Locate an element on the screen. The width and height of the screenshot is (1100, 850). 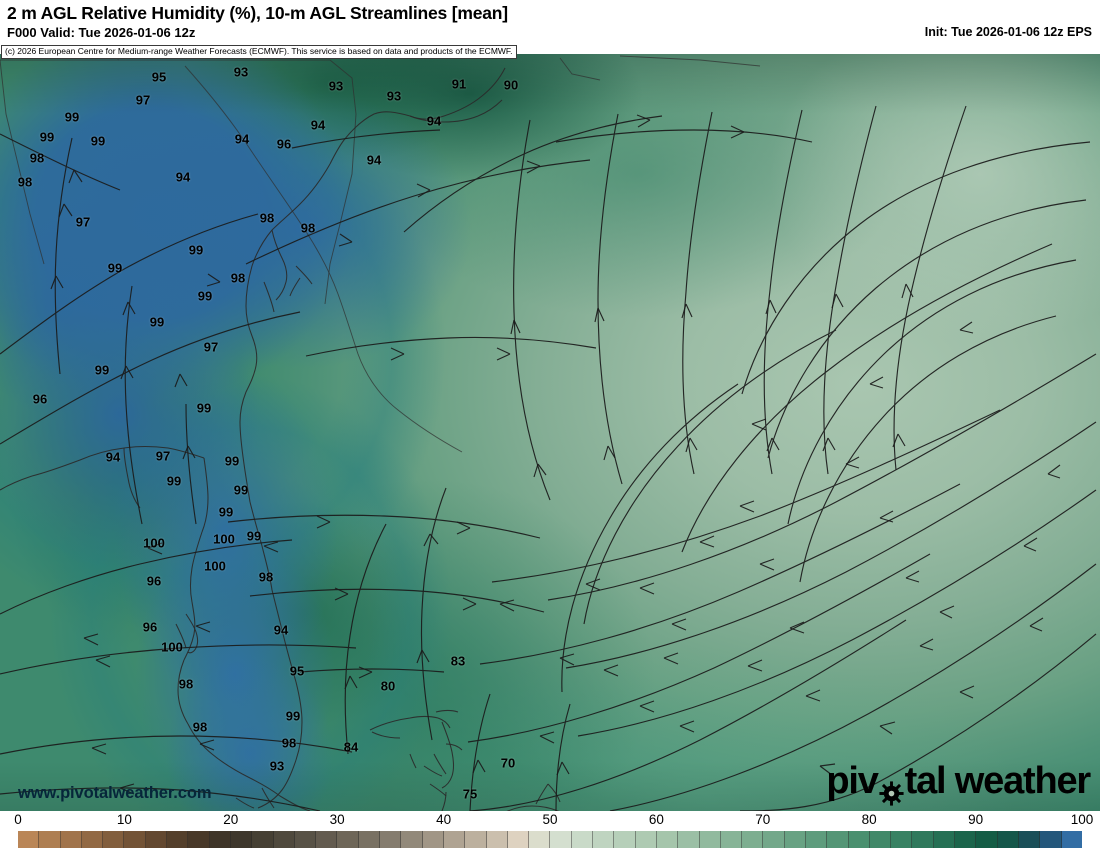
humidity-value-label: 90 is located at coordinates (511, 85).